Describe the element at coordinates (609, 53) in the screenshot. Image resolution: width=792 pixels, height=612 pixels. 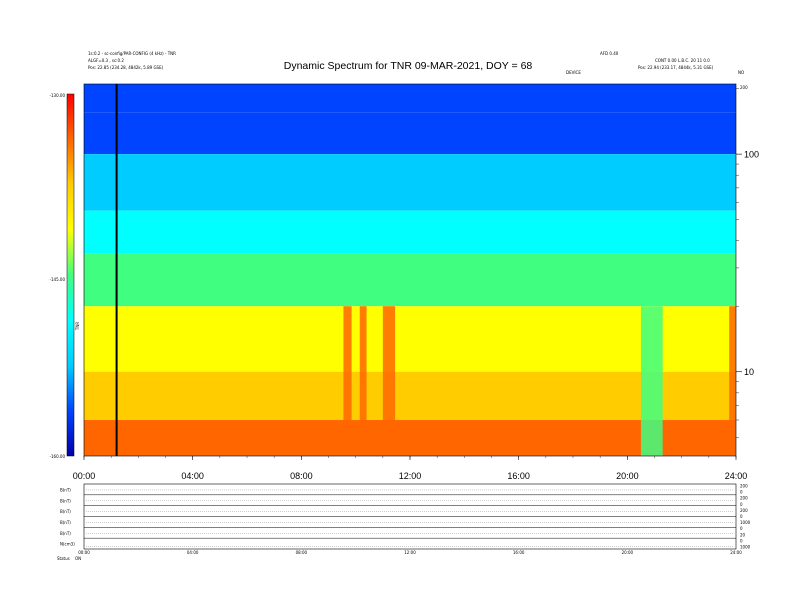
I see `header-right-line-1: AFD 0.40` at that location.